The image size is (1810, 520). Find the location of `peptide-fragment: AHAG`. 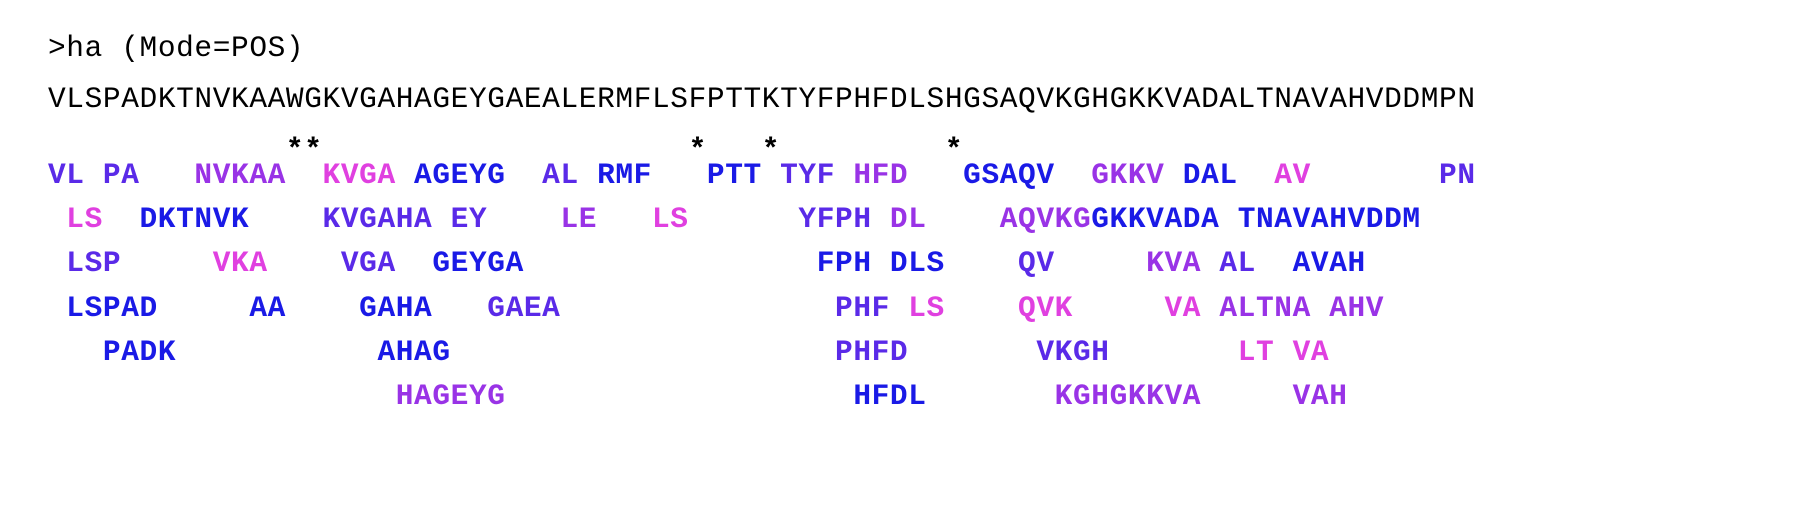

peptide-fragment: AHAG is located at coordinates (414, 351).